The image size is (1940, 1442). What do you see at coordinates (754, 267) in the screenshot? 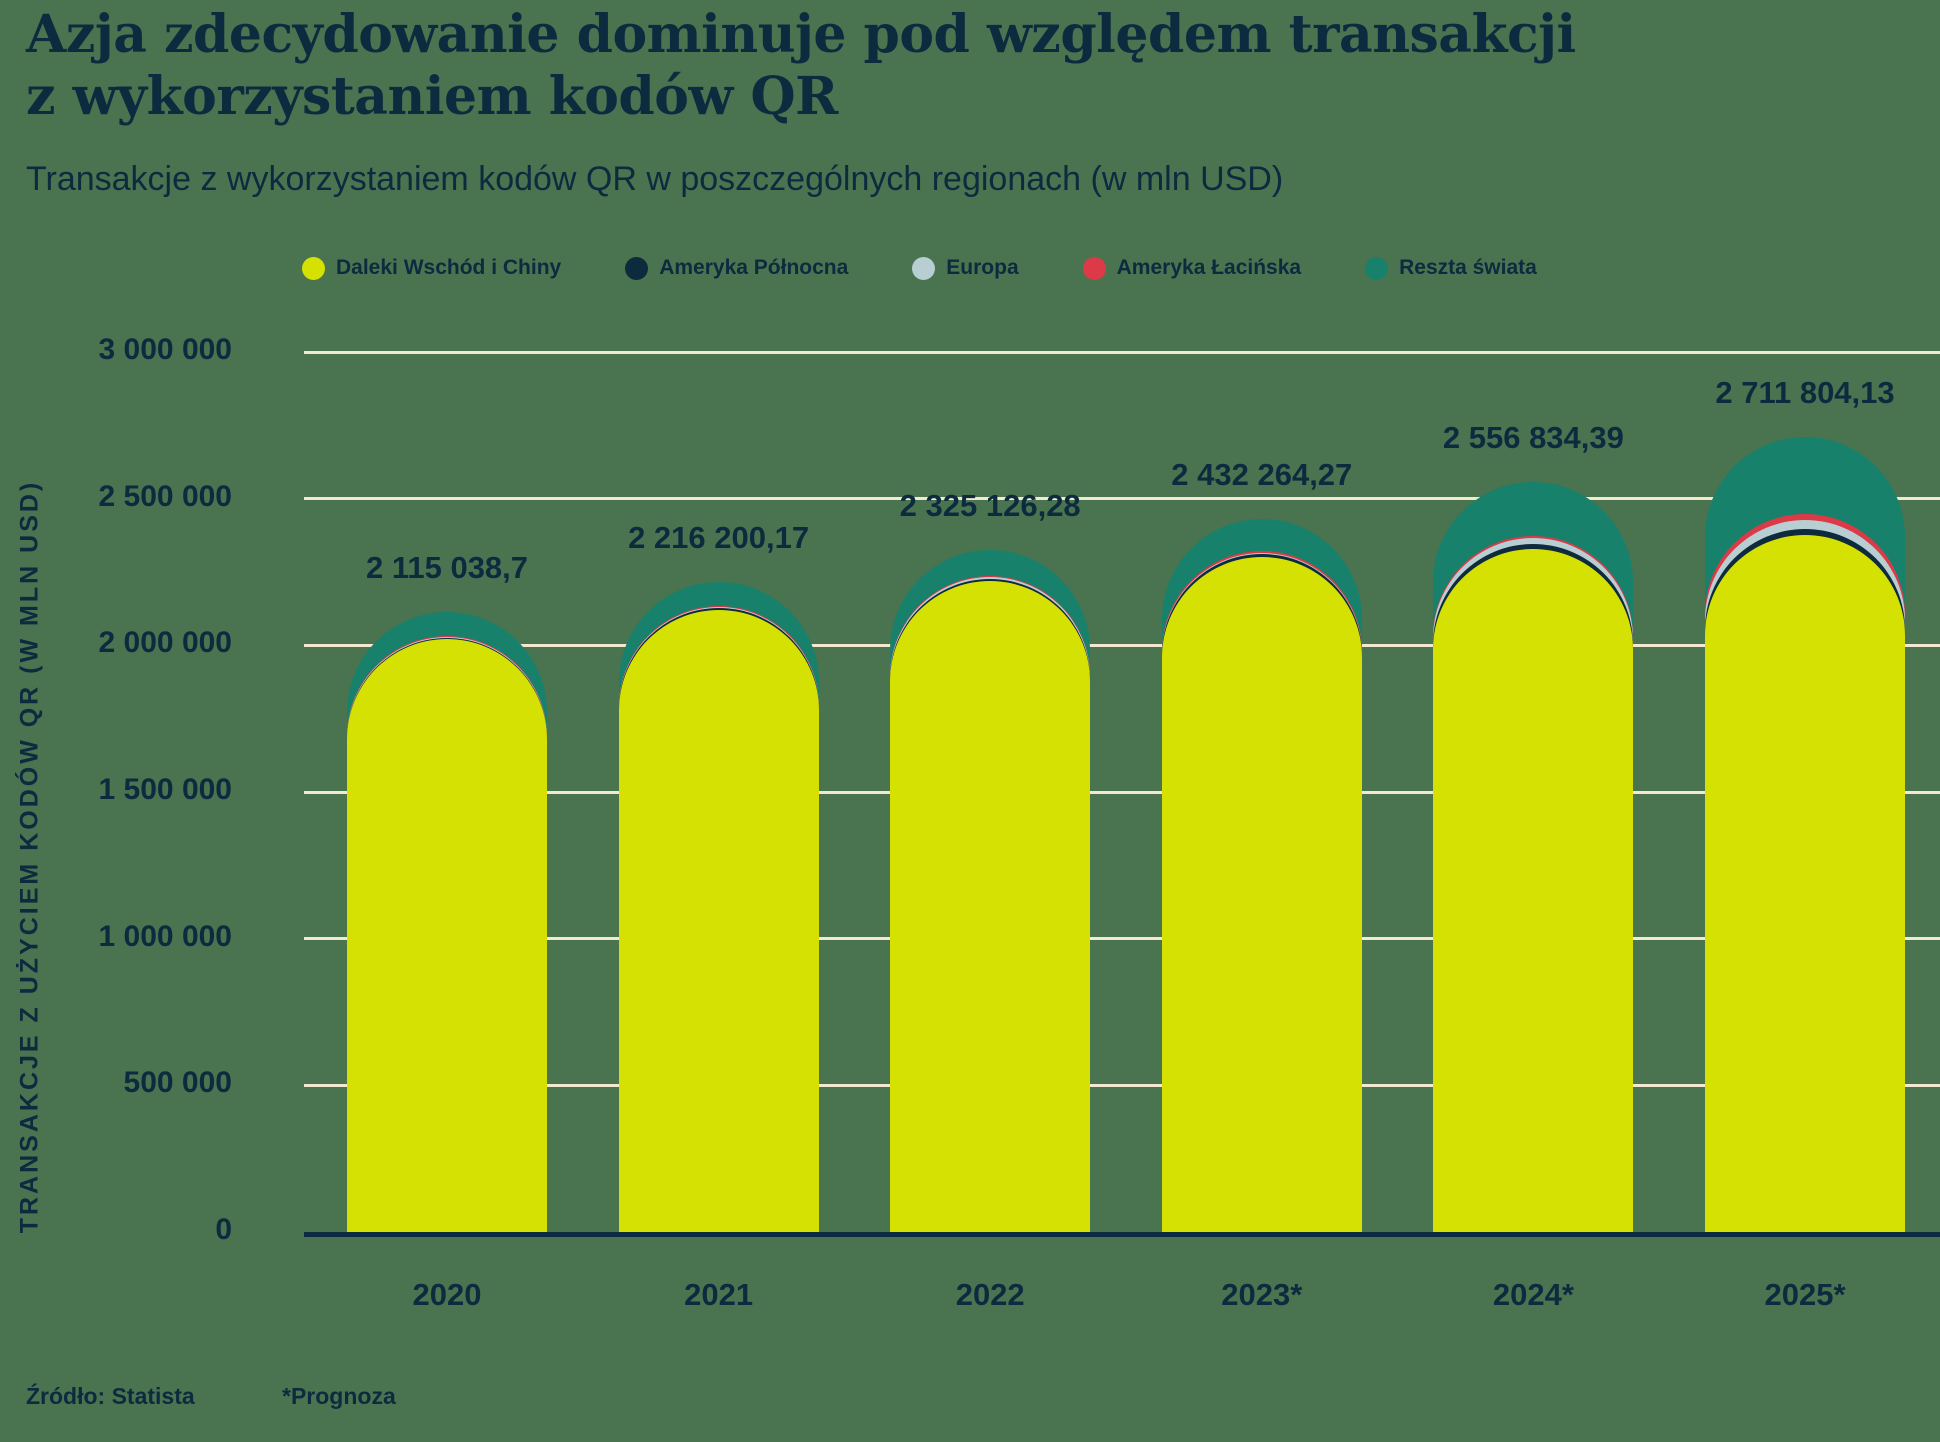
I see `legend-label: Ameryka Północna` at bounding box center [754, 267].